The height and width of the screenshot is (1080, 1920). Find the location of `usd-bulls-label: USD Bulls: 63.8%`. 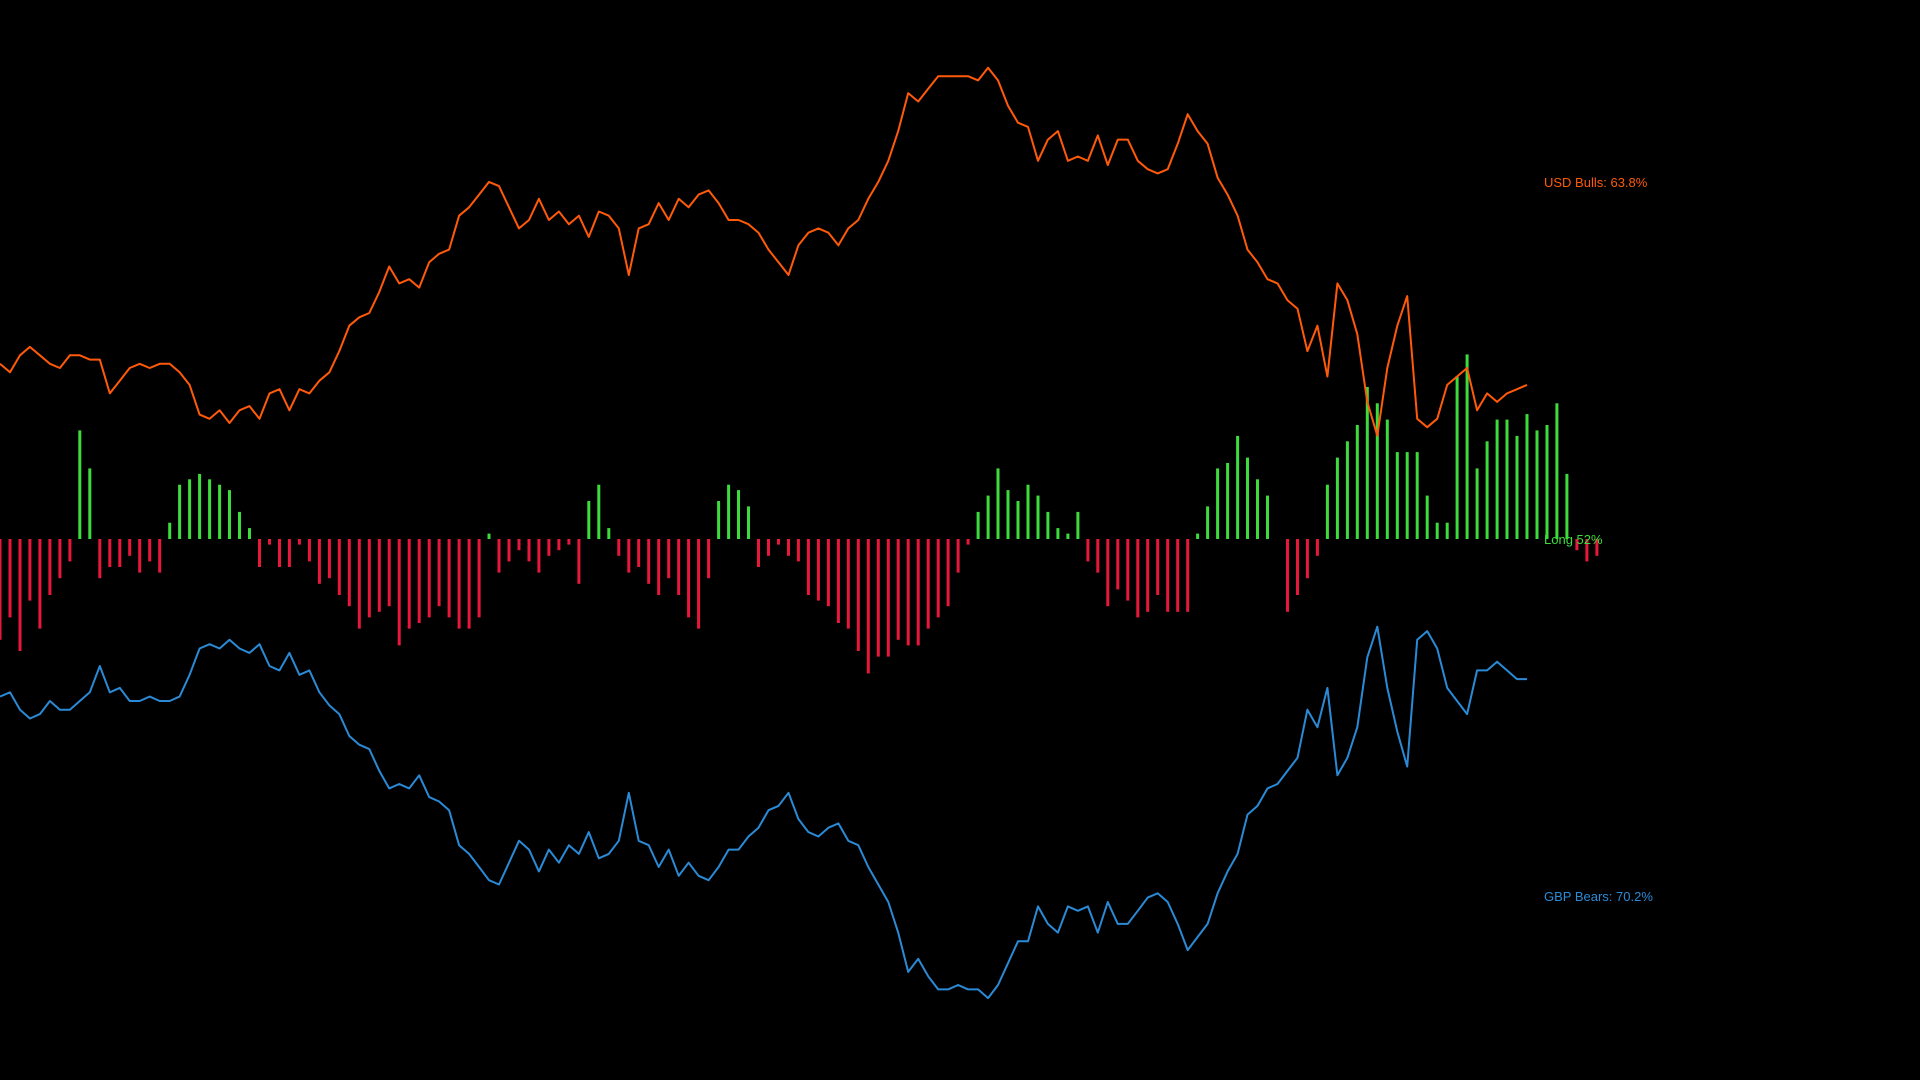

usd-bulls-label: USD Bulls: 63.8% is located at coordinates (1596, 182).